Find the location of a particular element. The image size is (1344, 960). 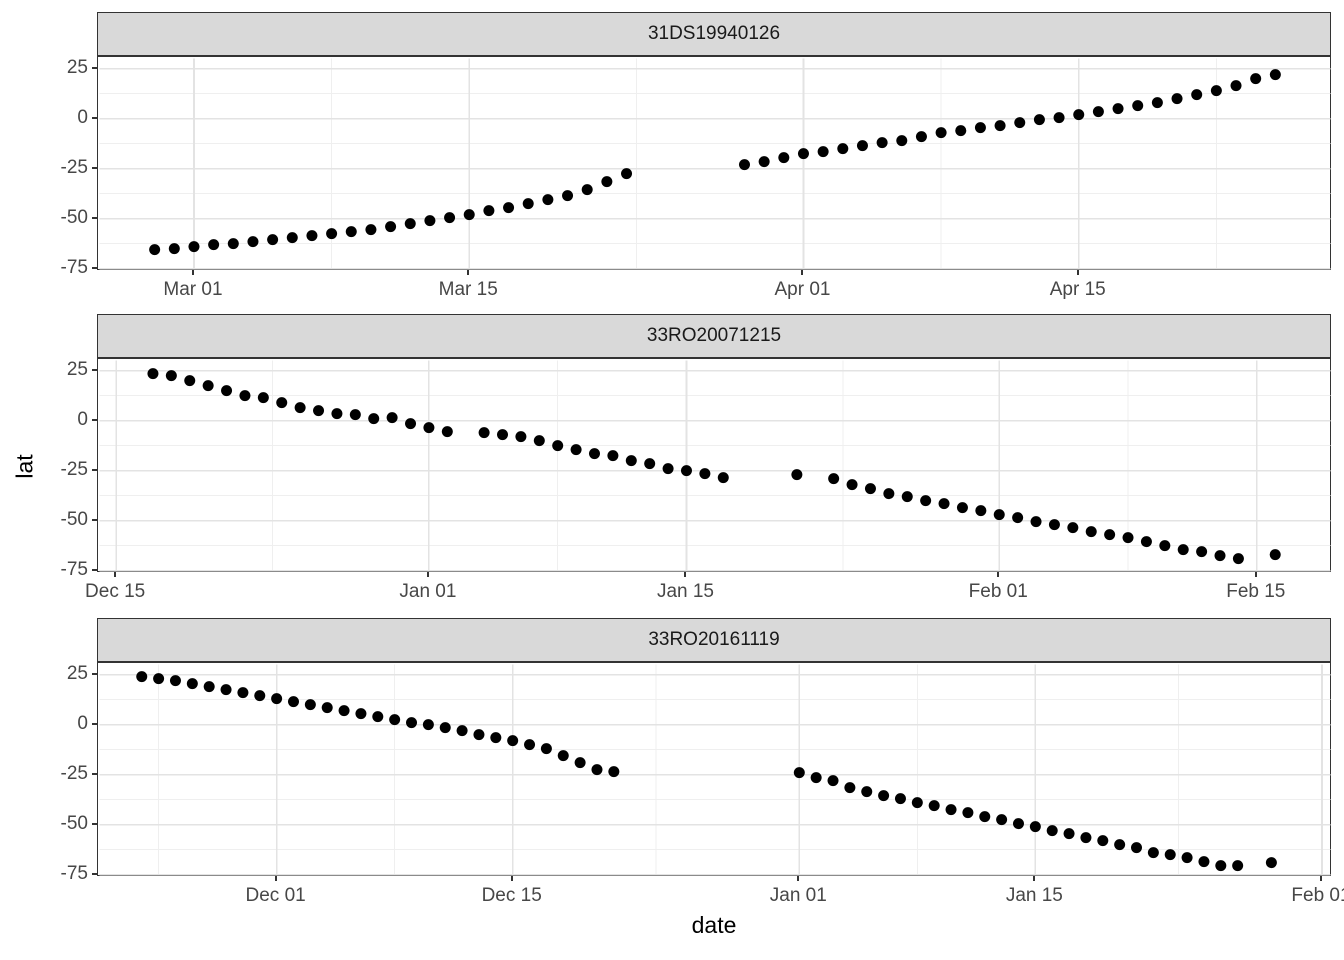

facet-title: 33RO20071215 is located at coordinates (714, 335).